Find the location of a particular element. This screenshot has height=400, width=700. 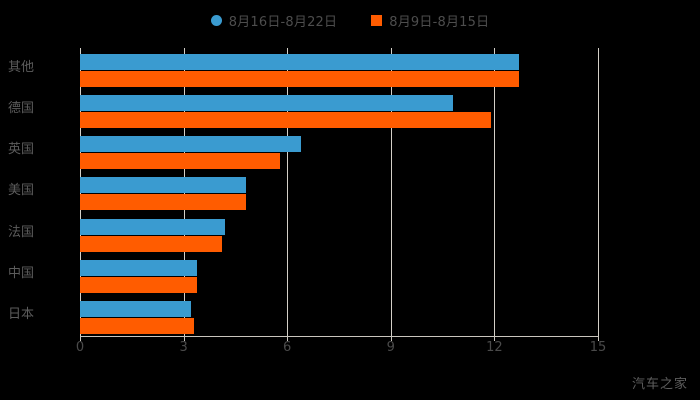

x-axis-line is located at coordinates (339, 336).